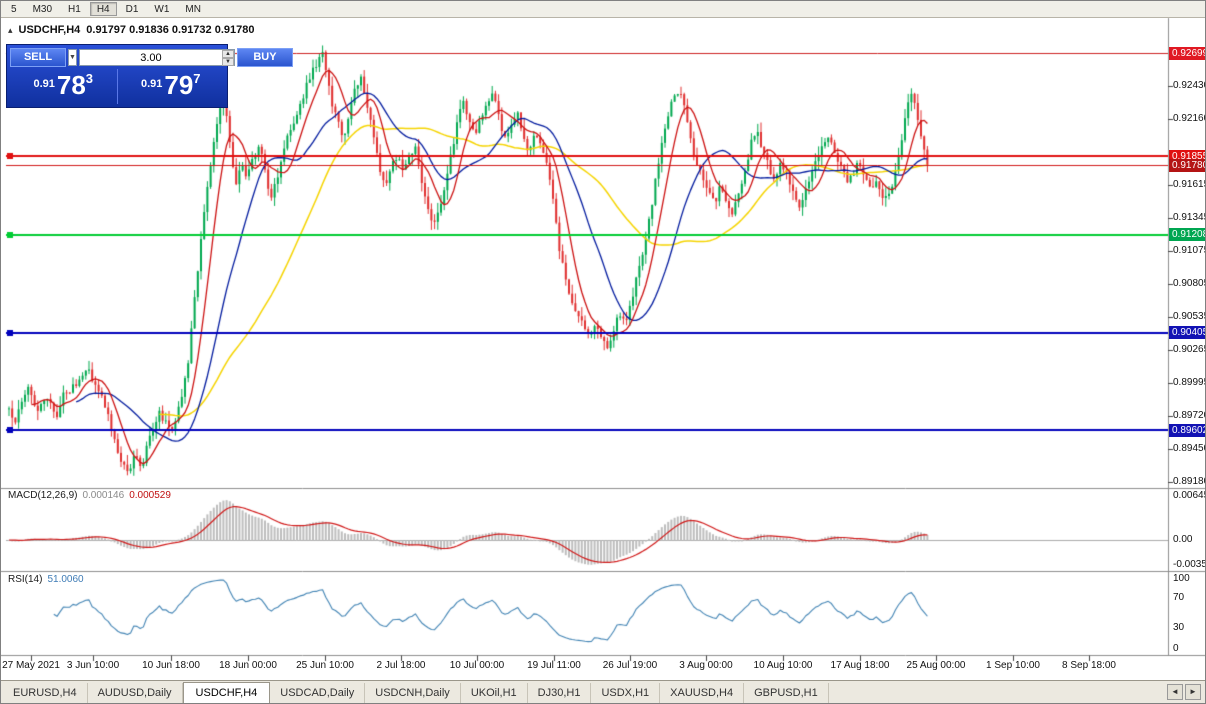 The image size is (1206, 704). I want to click on macd-axis-label: 0.00, so click(1183, 539).